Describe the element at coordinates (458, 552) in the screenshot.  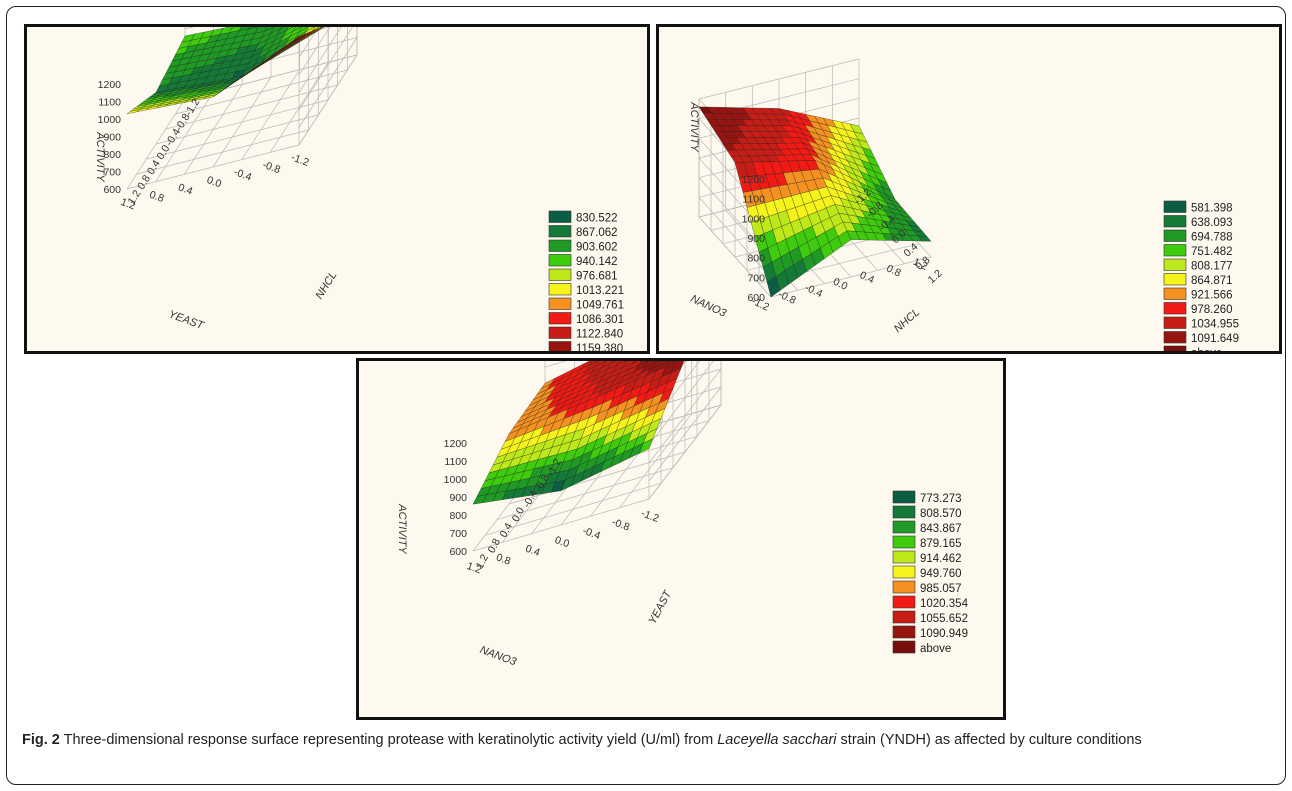
I see `z-tick-label: 600` at that location.